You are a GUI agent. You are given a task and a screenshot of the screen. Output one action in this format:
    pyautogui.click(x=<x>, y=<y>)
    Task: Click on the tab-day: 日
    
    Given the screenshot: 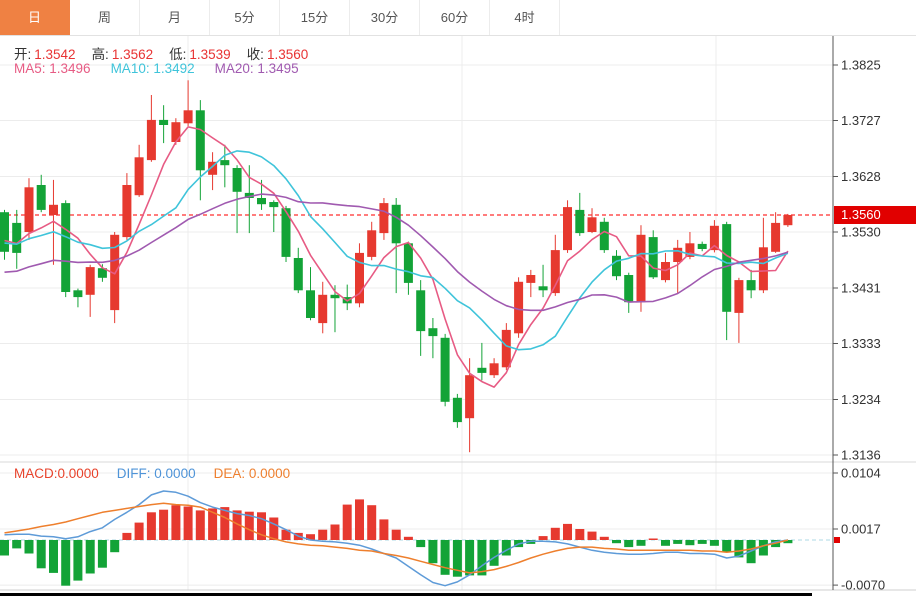 What is the action you would take?
    pyautogui.click(x=35, y=17)
    